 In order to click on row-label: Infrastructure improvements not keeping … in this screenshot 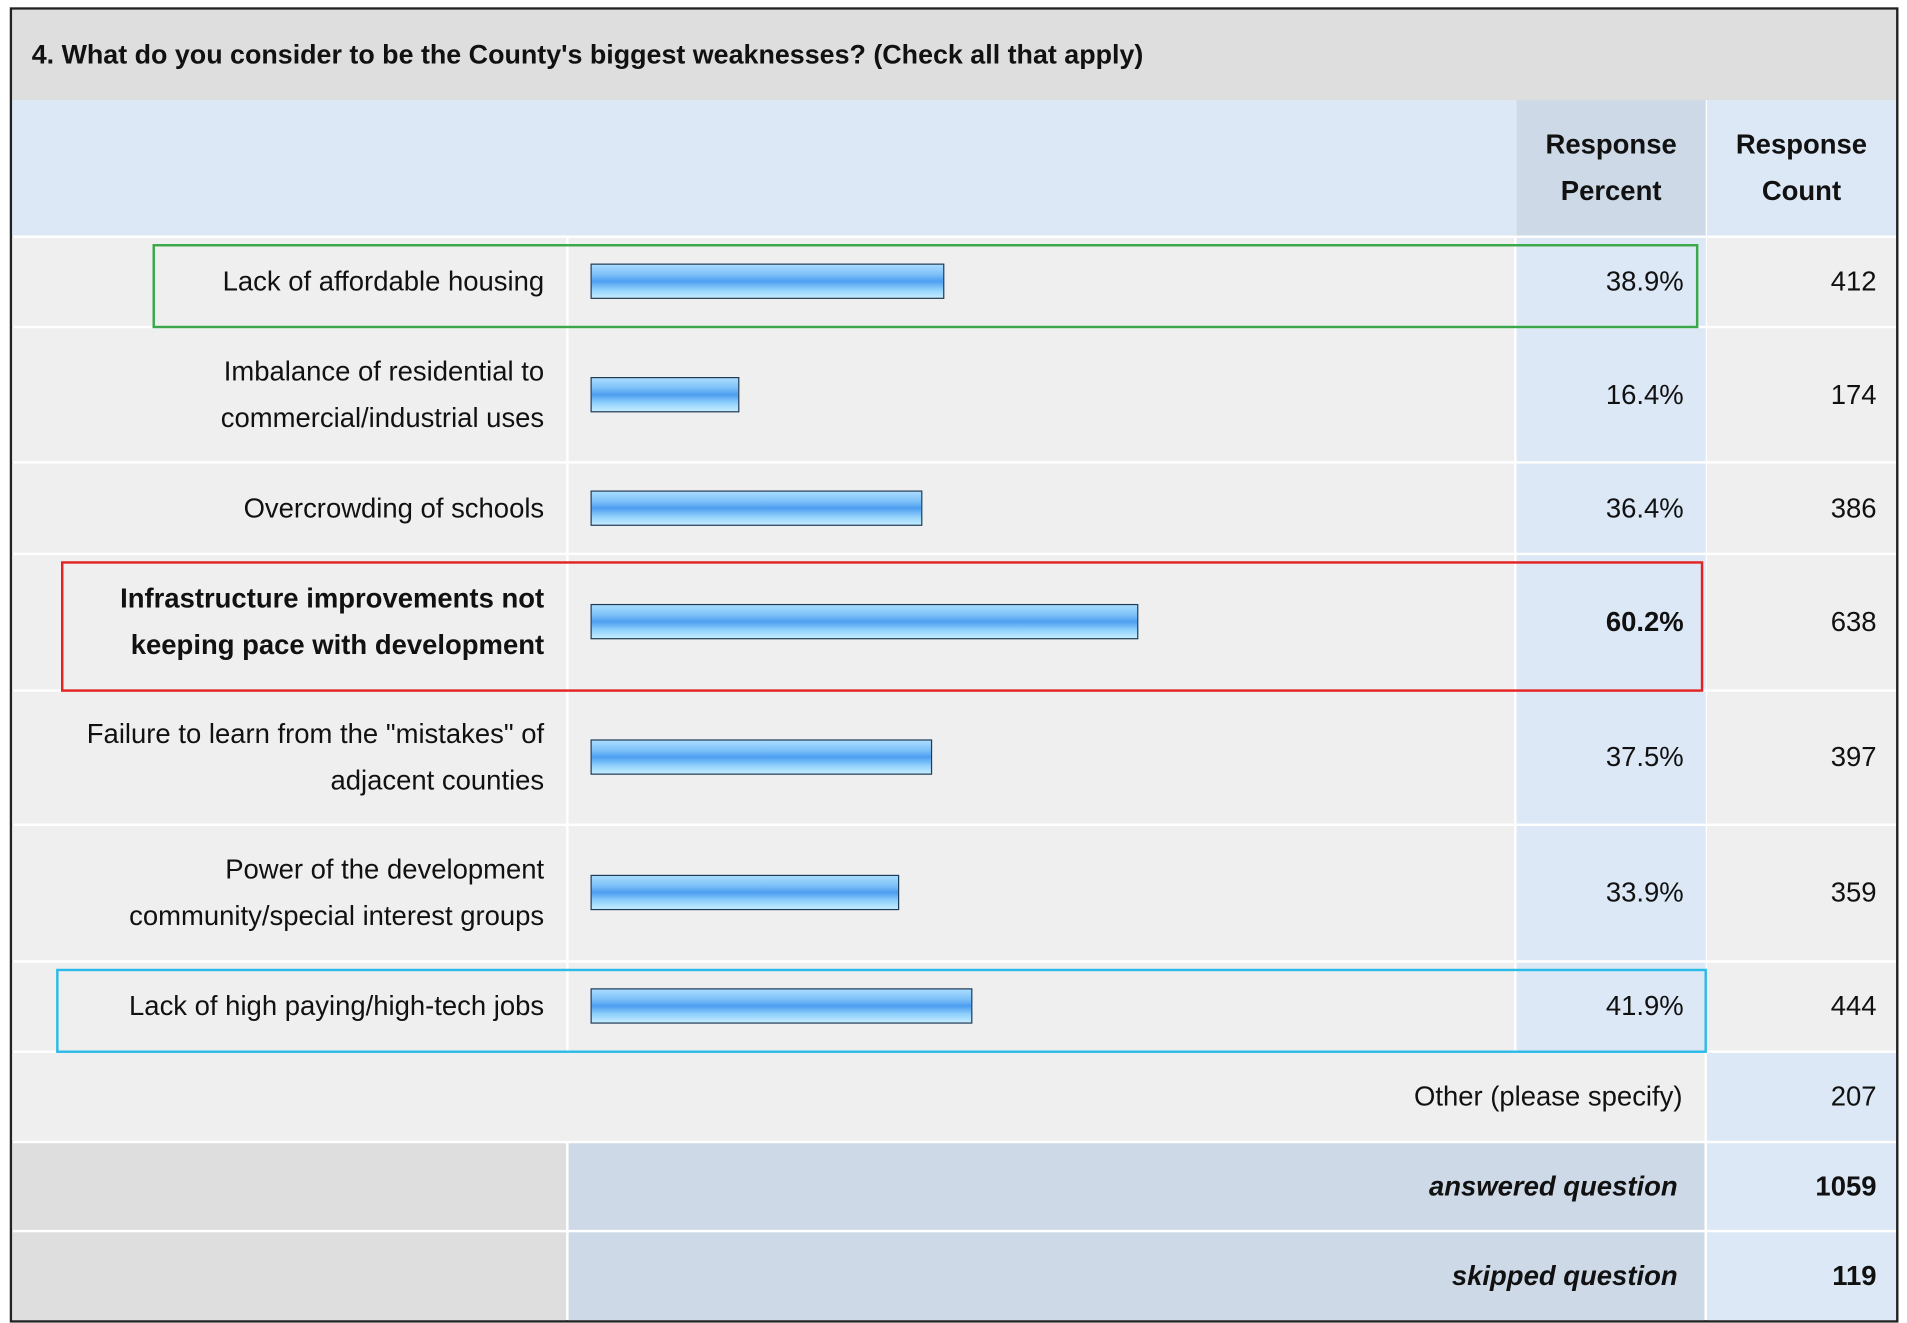, I will do `click(289, 622)`.